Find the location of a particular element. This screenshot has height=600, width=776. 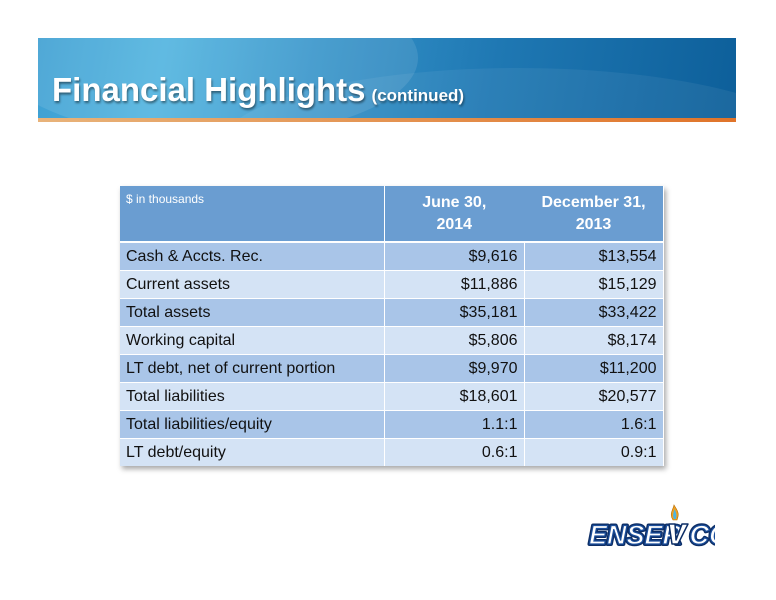

row-label: Total liabilities/equity is located at coordinates (252, 424).